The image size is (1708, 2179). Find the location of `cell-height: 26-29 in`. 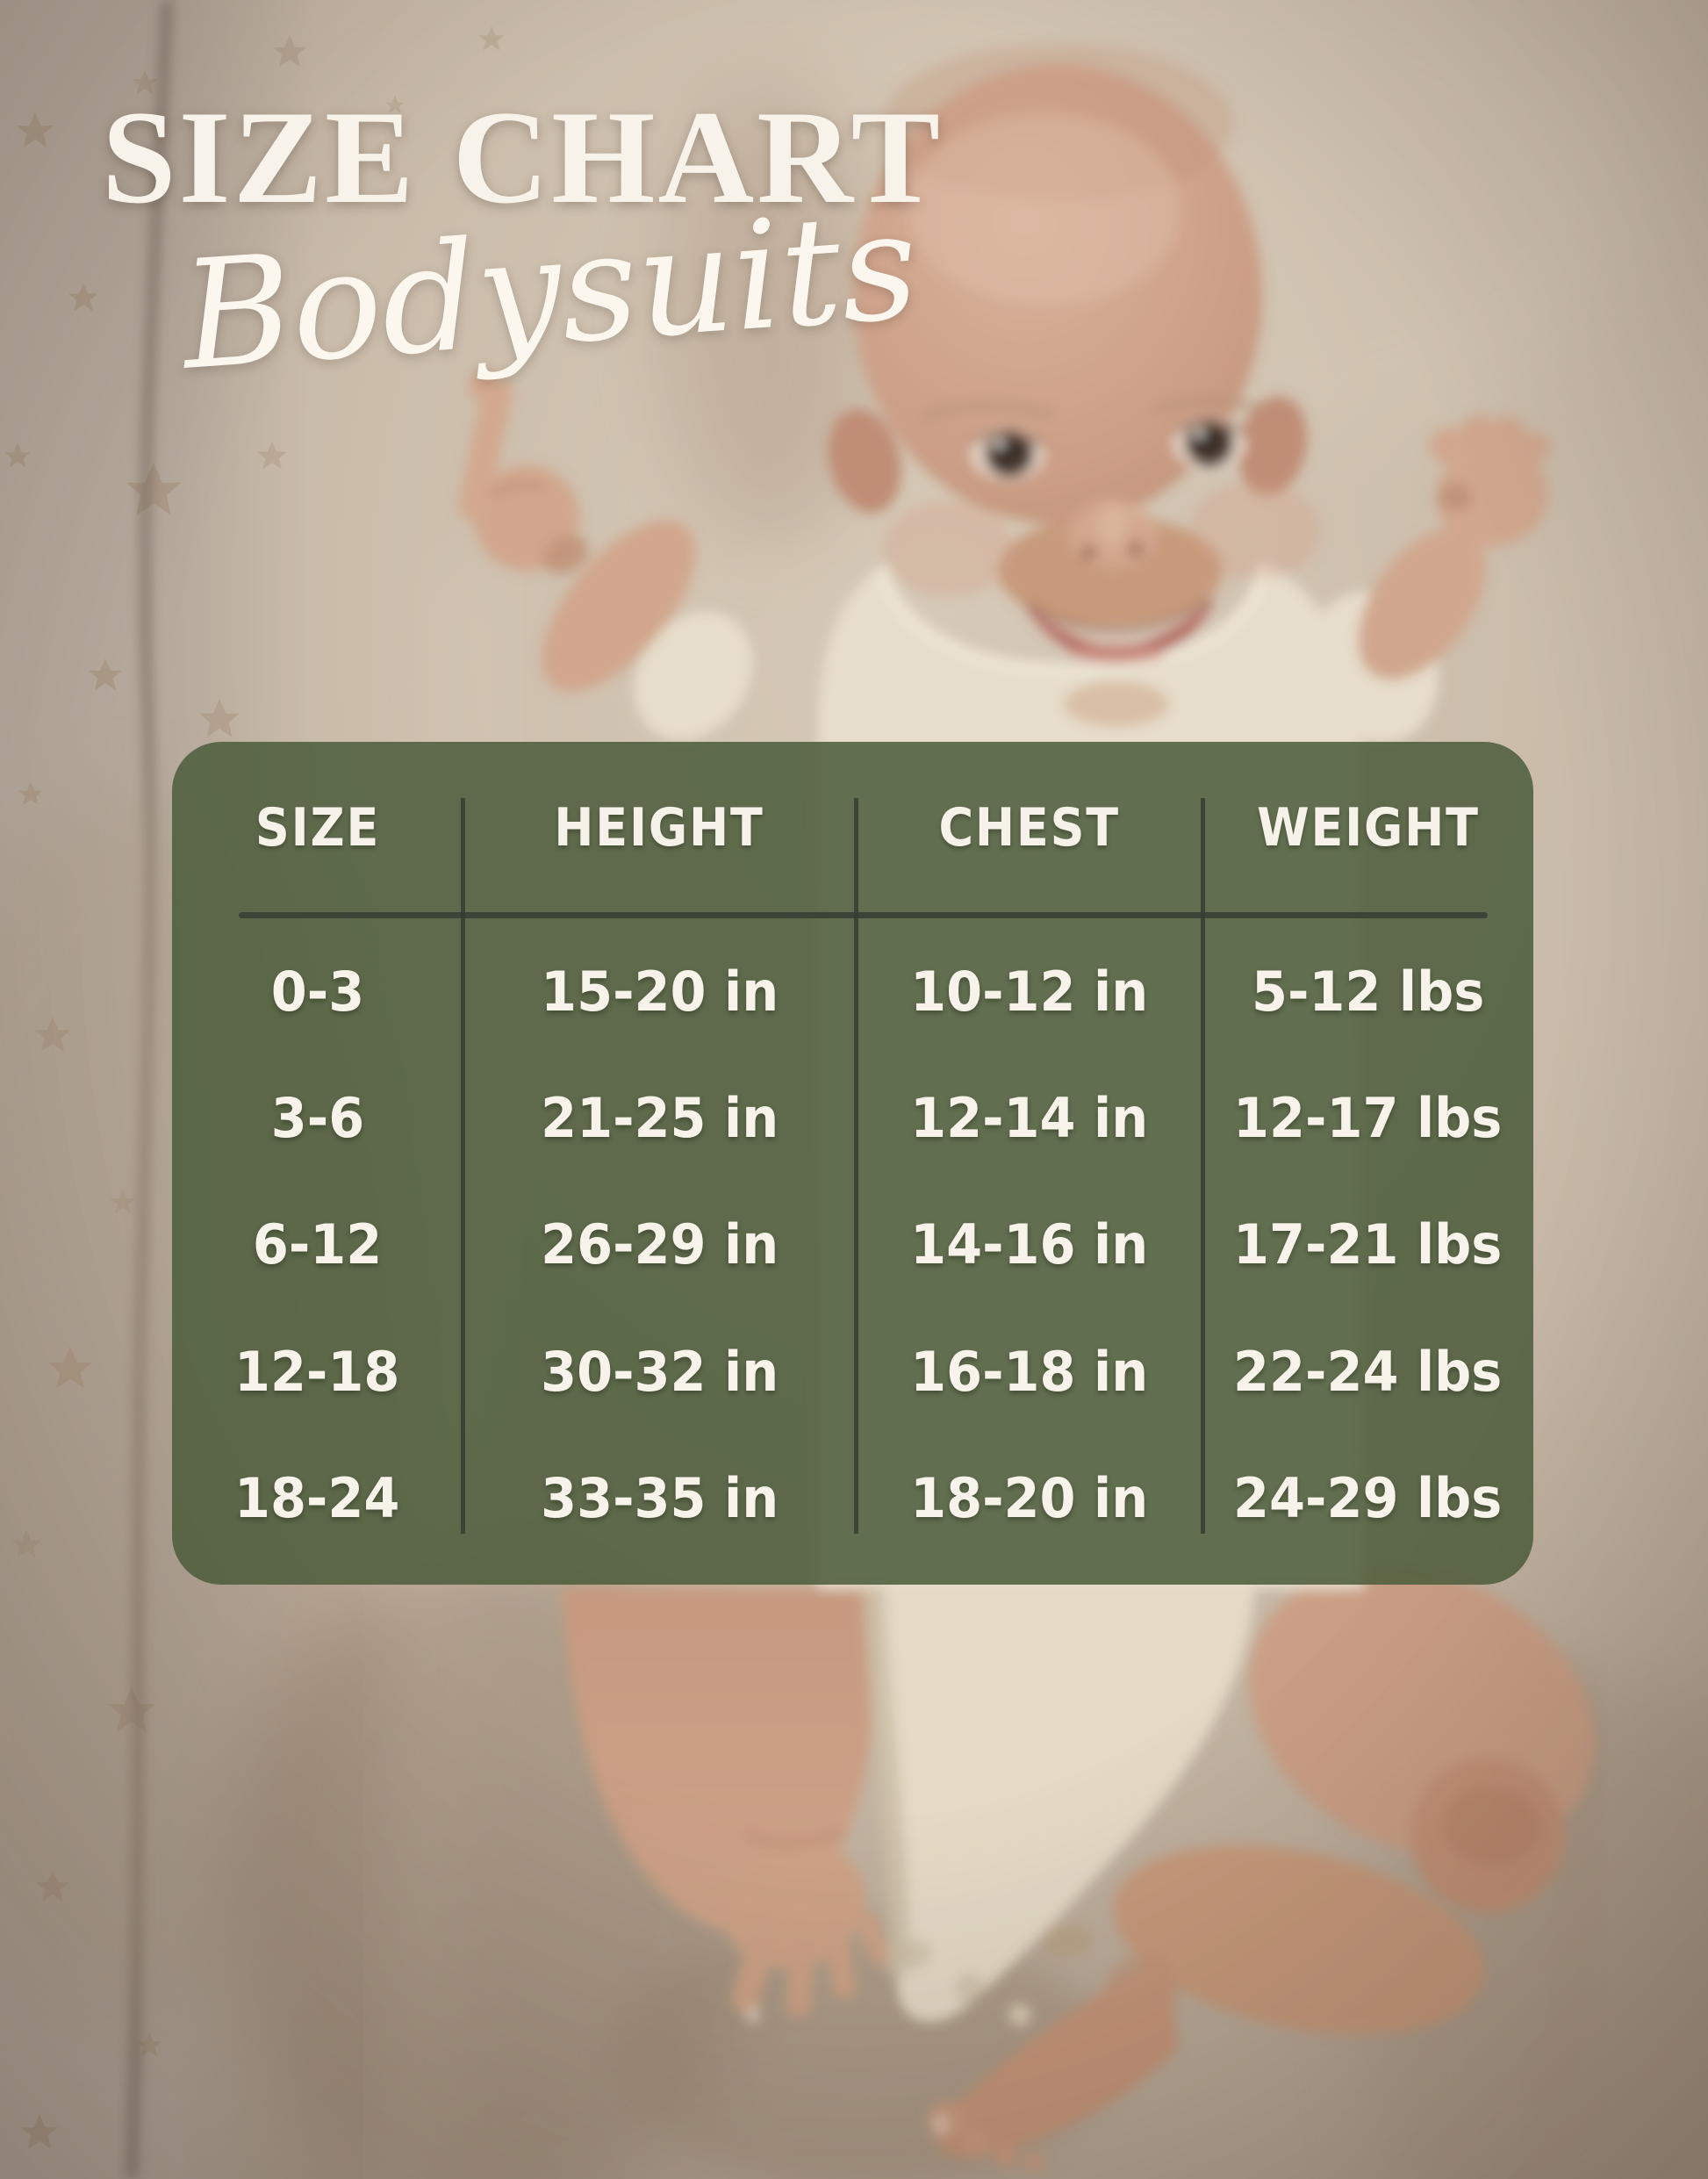

cell-height: 26-29 in is located at coordinates (659, 1244).